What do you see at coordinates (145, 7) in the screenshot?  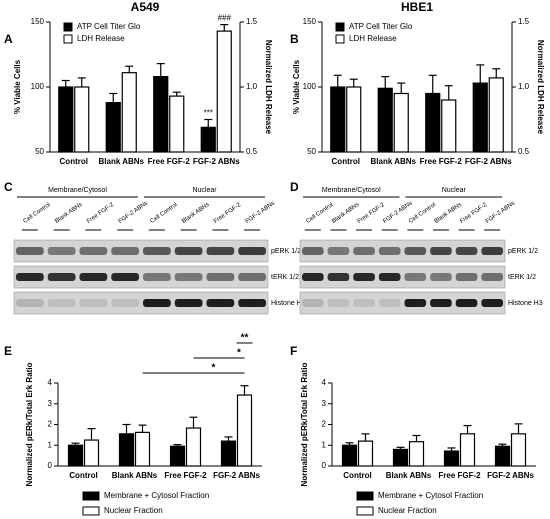 I see `chart-title: A549` at bounding box center [145, 7].